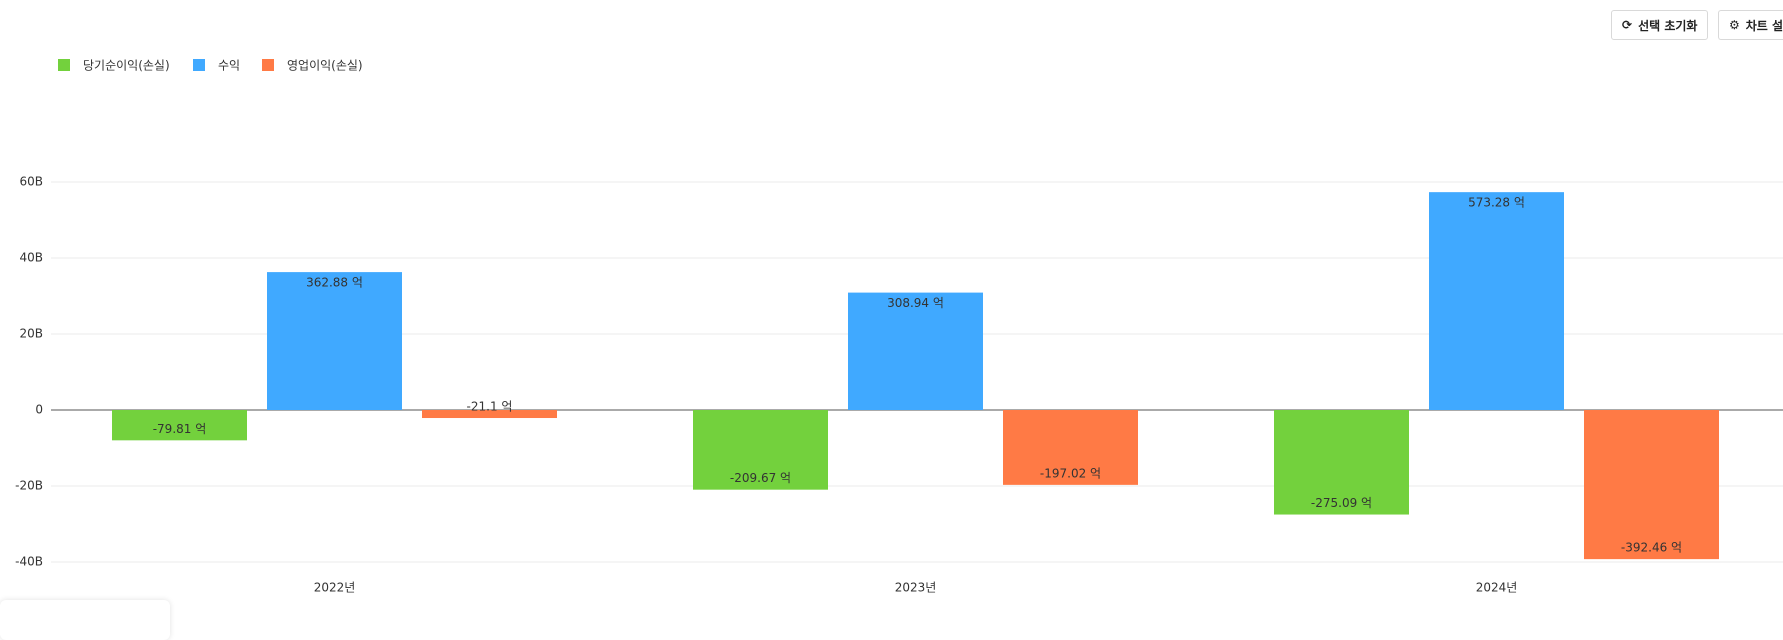 This screenshot has height=640, width=1783. I want to click on settings-icon: ⚙, so click(1734, 25).